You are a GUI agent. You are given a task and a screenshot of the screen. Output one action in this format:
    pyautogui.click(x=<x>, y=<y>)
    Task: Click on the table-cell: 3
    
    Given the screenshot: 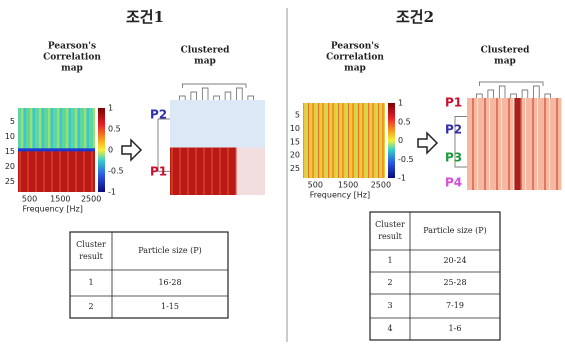 What is the action you would take?
    pyautogui.click(x=389, y=305)
    